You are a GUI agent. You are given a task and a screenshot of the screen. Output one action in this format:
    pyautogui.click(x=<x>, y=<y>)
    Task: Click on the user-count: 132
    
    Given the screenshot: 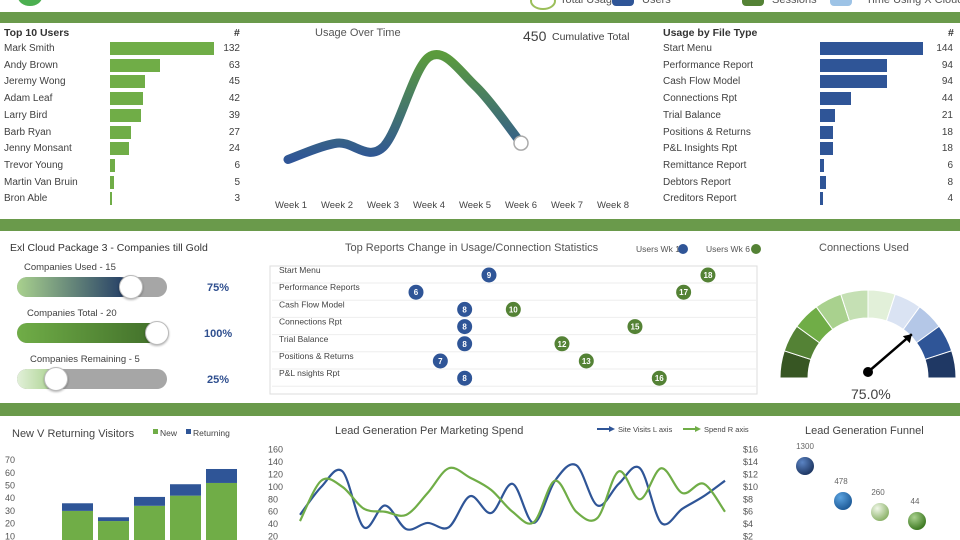 What is the action you would take?
    pyautogui.click(x=231, y=48)
    